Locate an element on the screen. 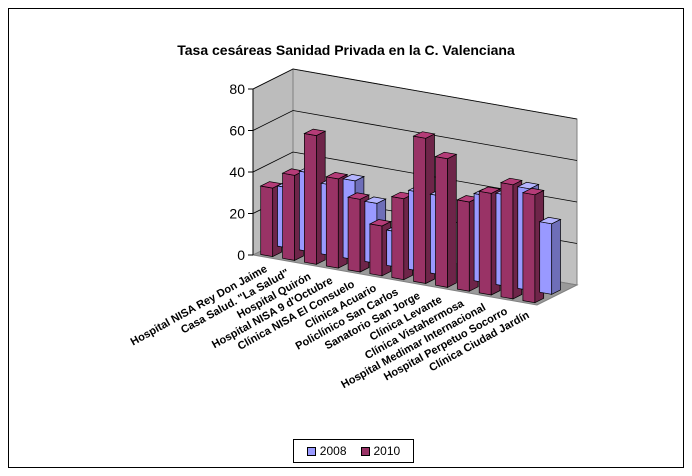  bar-2010-13-front is located at coordinates (529, 248).